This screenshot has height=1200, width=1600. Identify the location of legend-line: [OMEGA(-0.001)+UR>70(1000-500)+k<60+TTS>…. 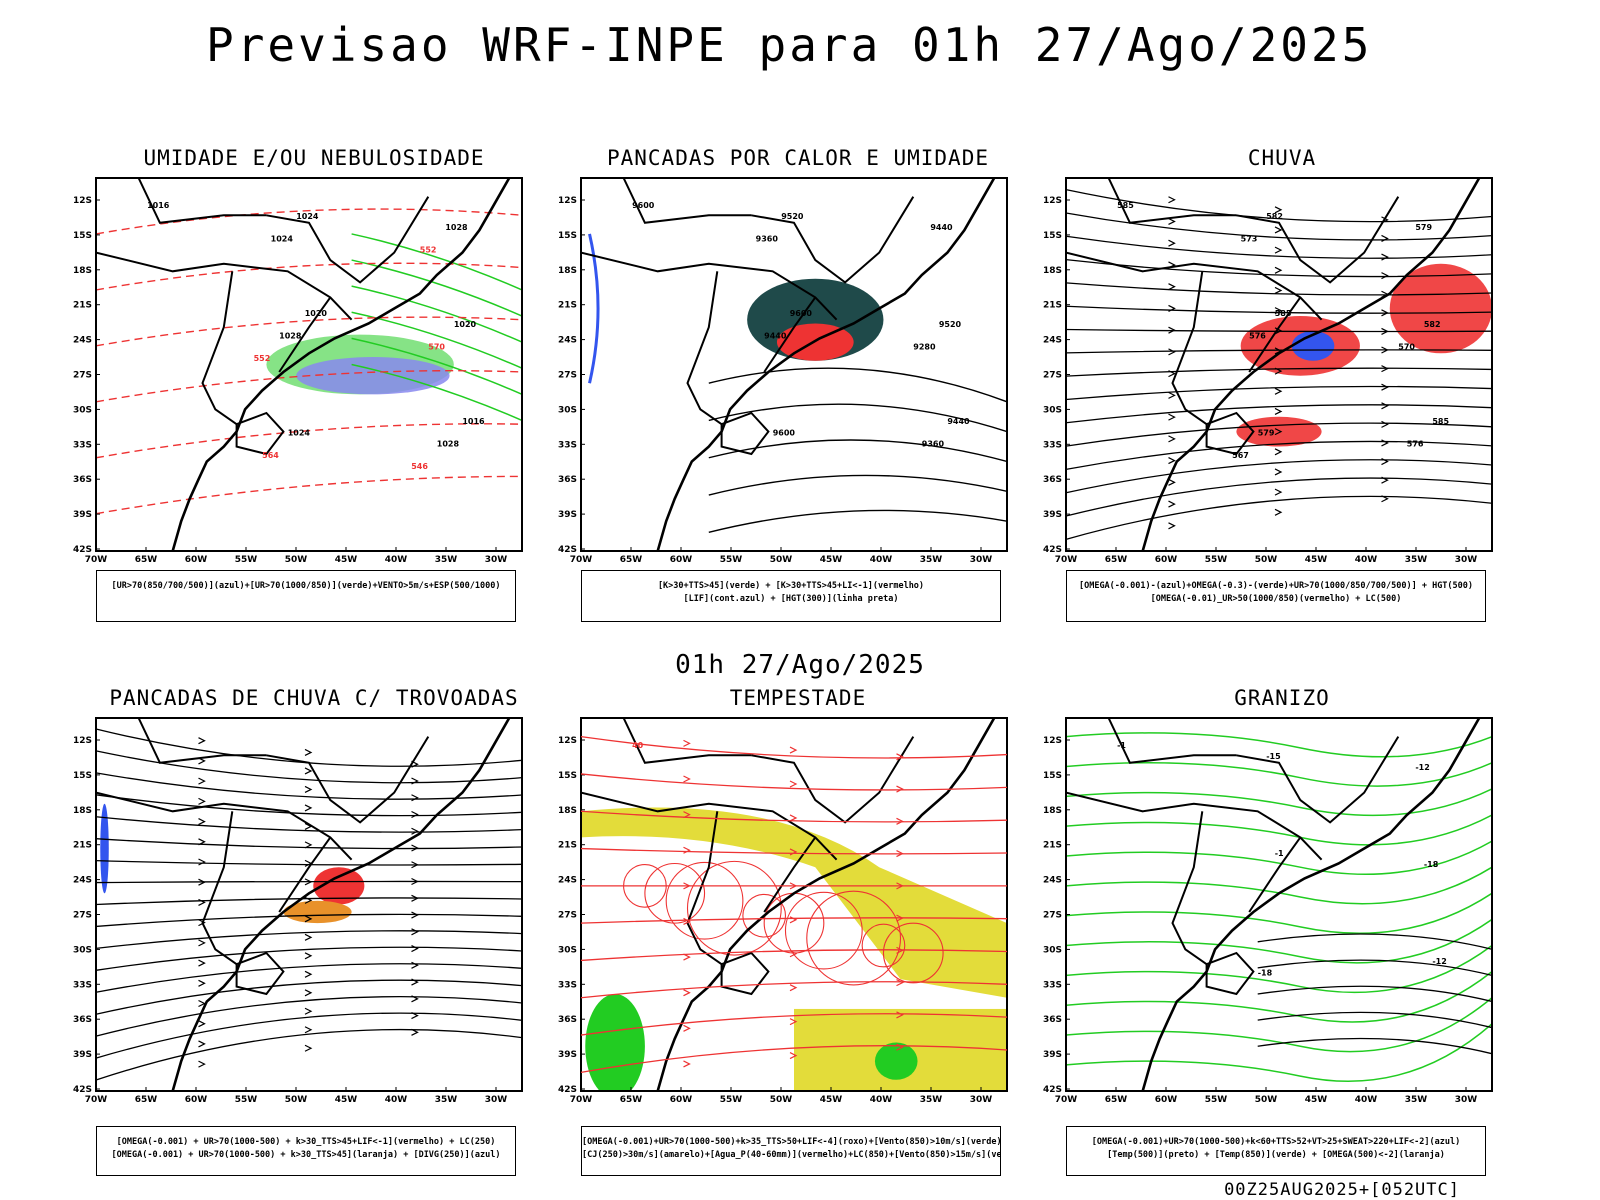
(1276, 1142).